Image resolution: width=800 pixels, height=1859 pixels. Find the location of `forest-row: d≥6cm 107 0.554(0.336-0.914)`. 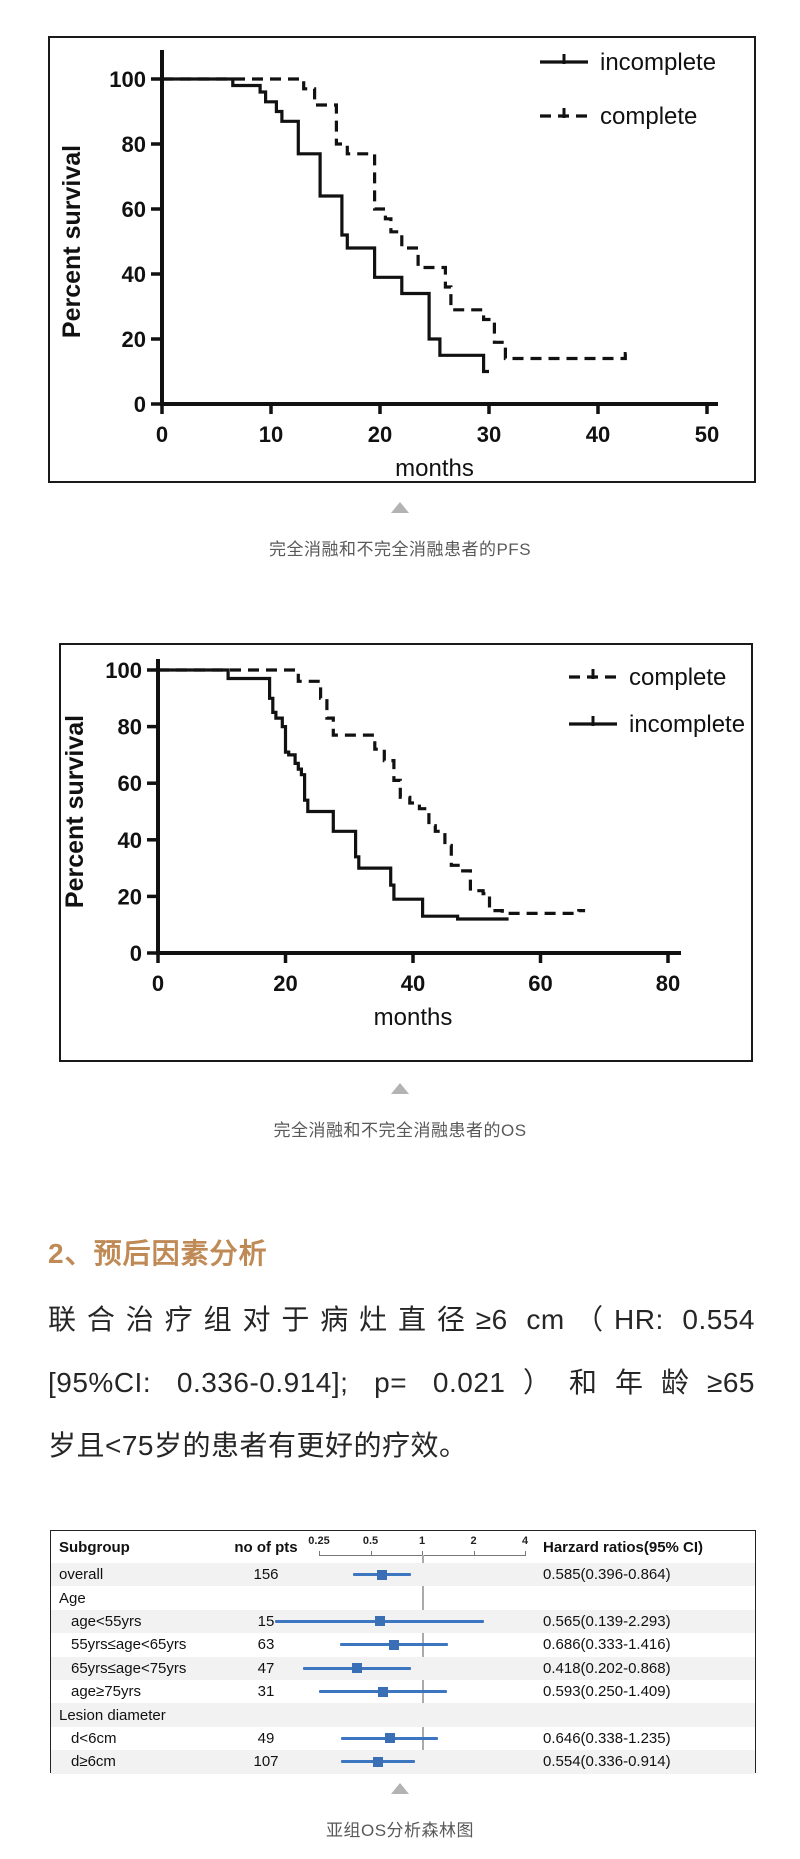

forest-row: d≥6cm 107 0.554(0.336-0.914) is located at coordinates (403, 1762).